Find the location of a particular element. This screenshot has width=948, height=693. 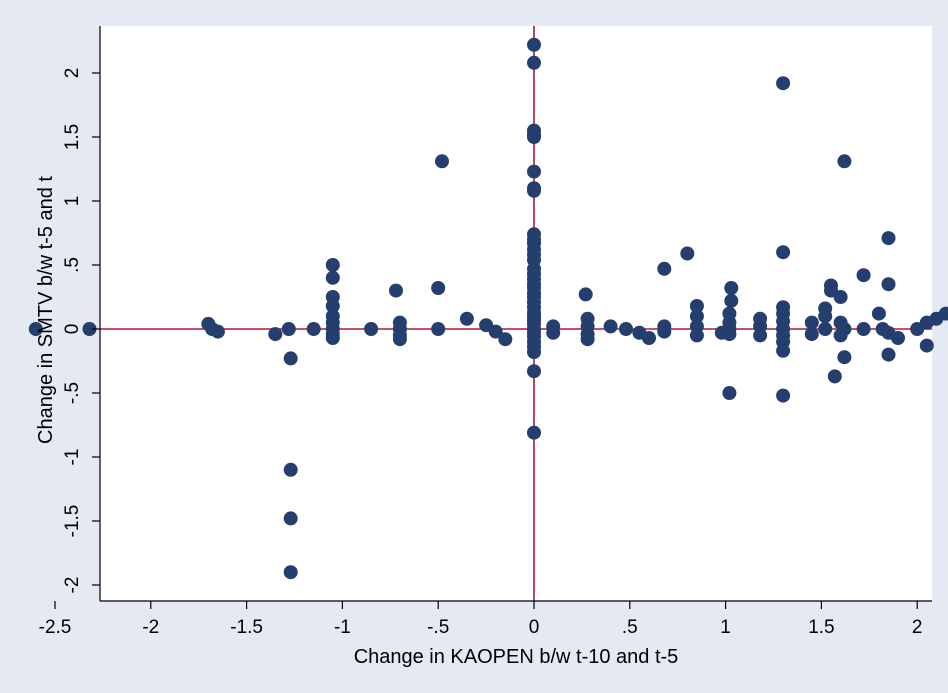

y-tick-label: -1.5 is located at coordinates (72, 521).